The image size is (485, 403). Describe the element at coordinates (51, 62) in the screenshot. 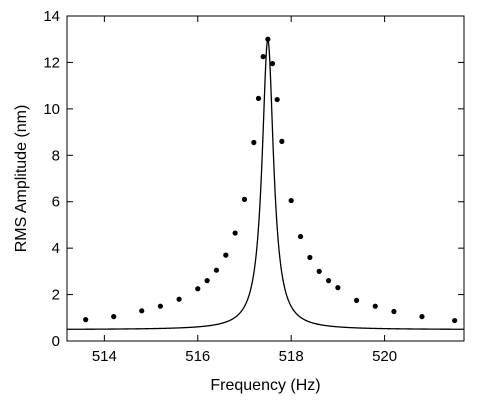

I see `y-tick-label: 12` at that location.